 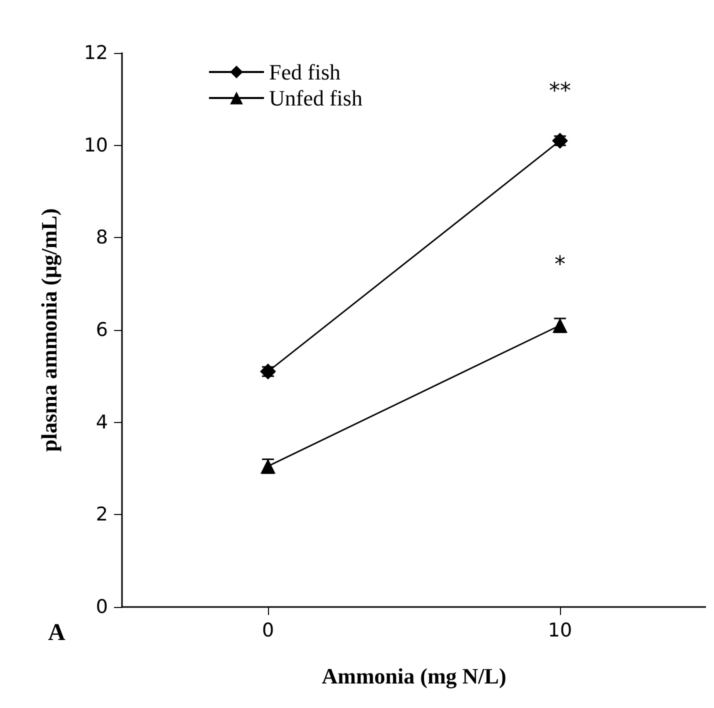 I want to click on y-tick-label: 8, so click(x=102, y=237).